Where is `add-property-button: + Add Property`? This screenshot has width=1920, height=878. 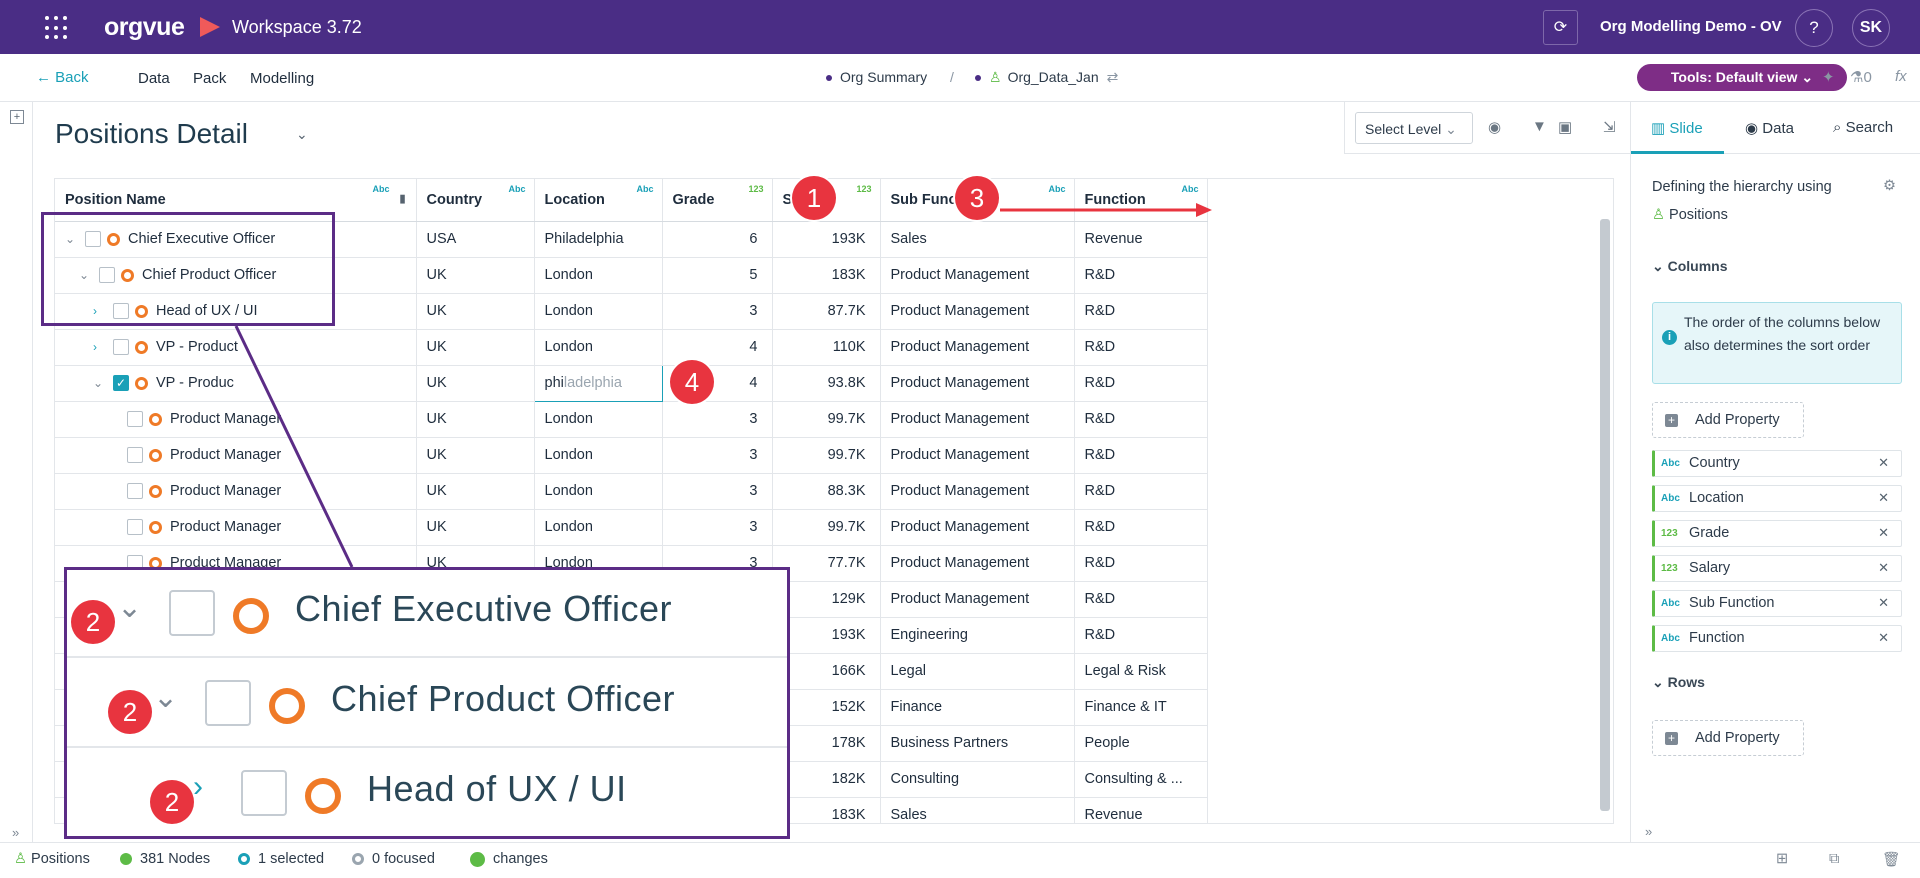 add-property-button: + Add Property is located at coordinates (1728, 420).